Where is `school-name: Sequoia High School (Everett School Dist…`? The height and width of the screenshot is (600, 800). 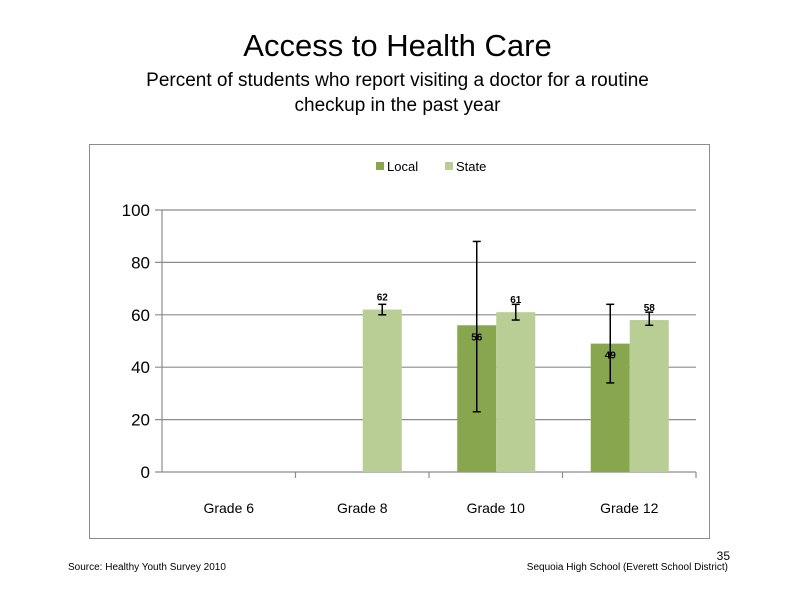 school-name: Sequoia High School (Everett School Dist… is located at coordinates (627, 567).